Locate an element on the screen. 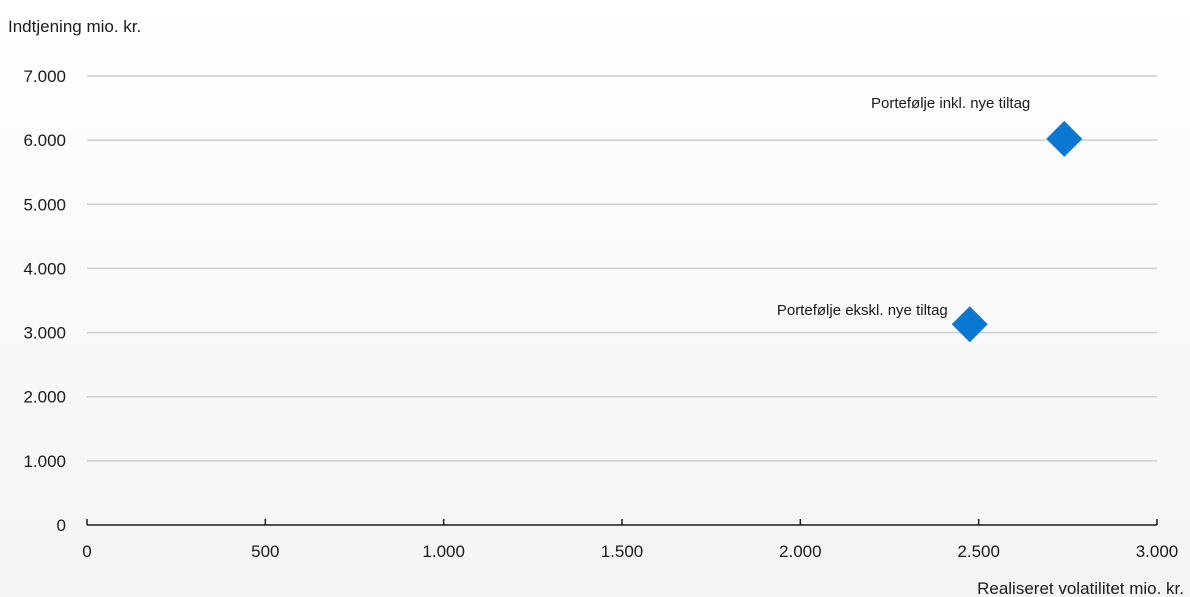  x-axis-title: Realiseret volatilitet mio. kr. is located at coordinates (1080, 588).